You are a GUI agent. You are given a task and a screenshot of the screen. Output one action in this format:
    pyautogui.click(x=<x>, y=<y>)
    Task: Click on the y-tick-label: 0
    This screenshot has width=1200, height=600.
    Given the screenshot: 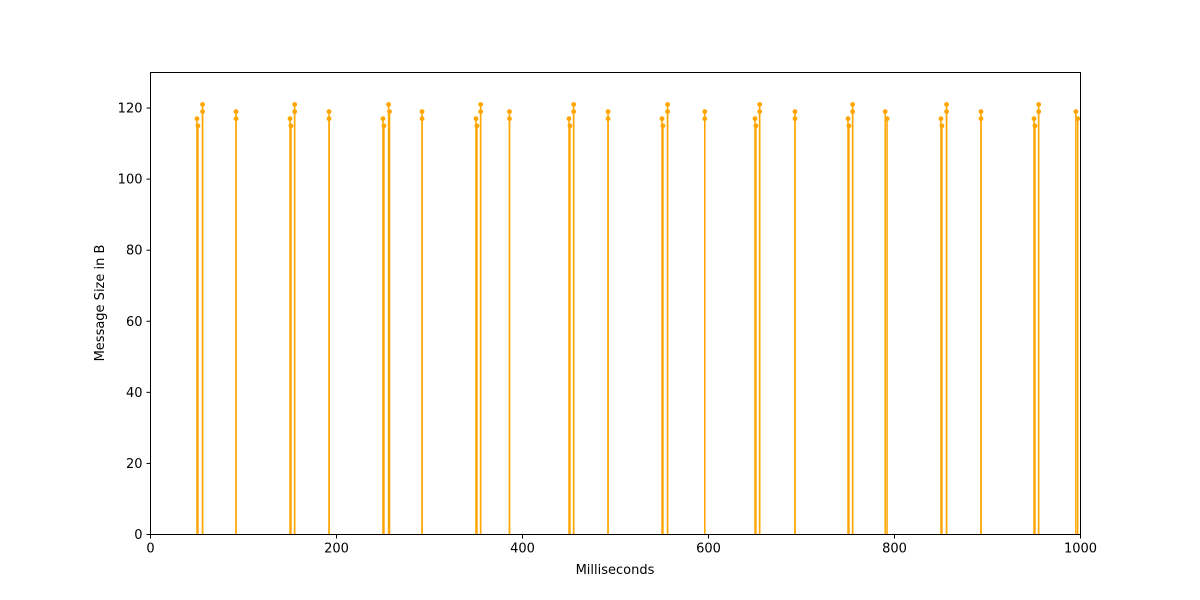 What is the action you would take?
    pyautogui.click(x=138, y=535)
    